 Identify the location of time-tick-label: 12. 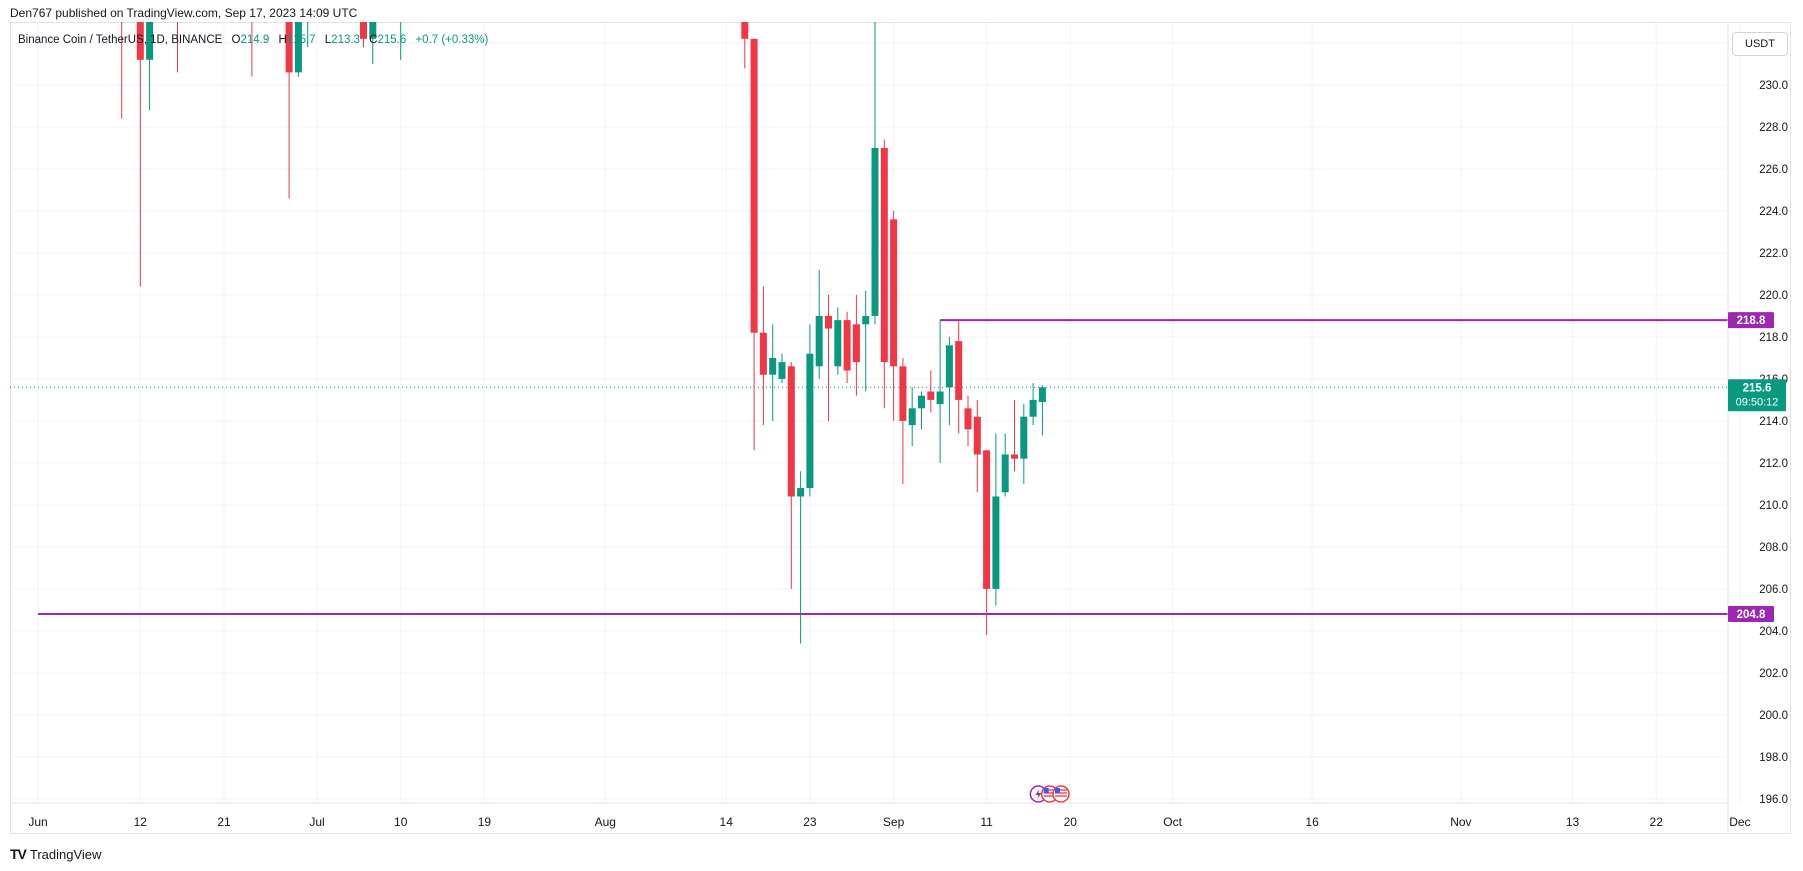
(141, 822).